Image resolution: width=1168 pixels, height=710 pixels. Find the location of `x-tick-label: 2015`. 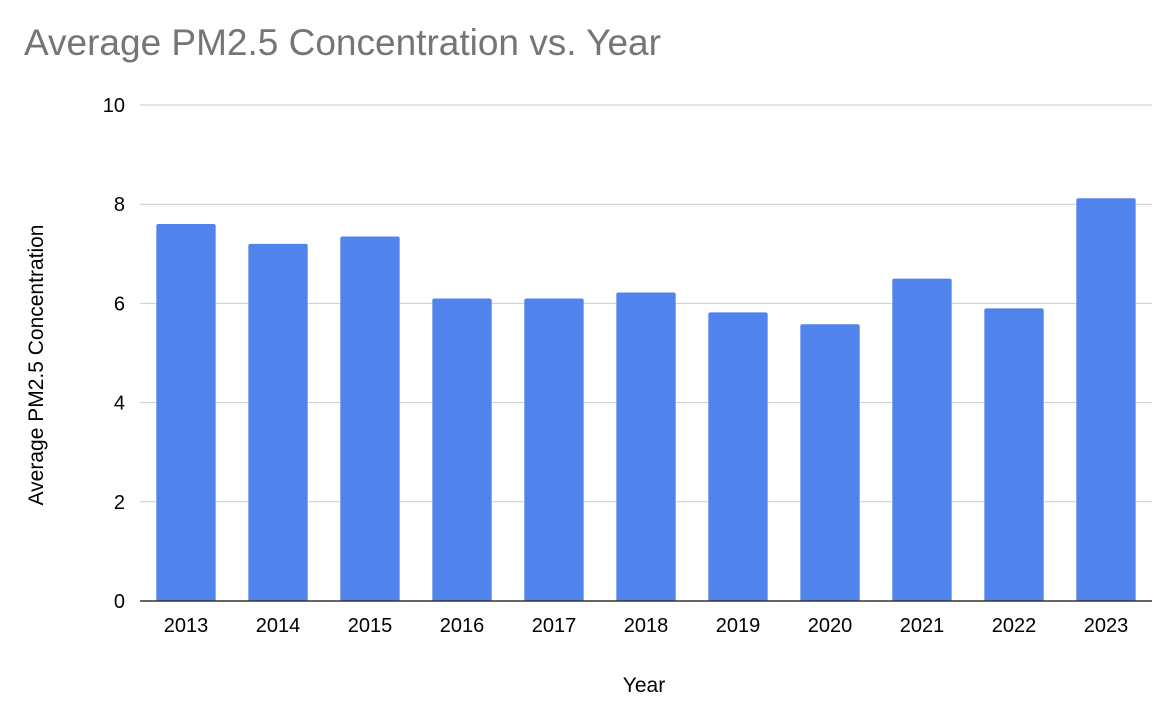

x-tick-label: 2015 is located at coordinates (370, 626).